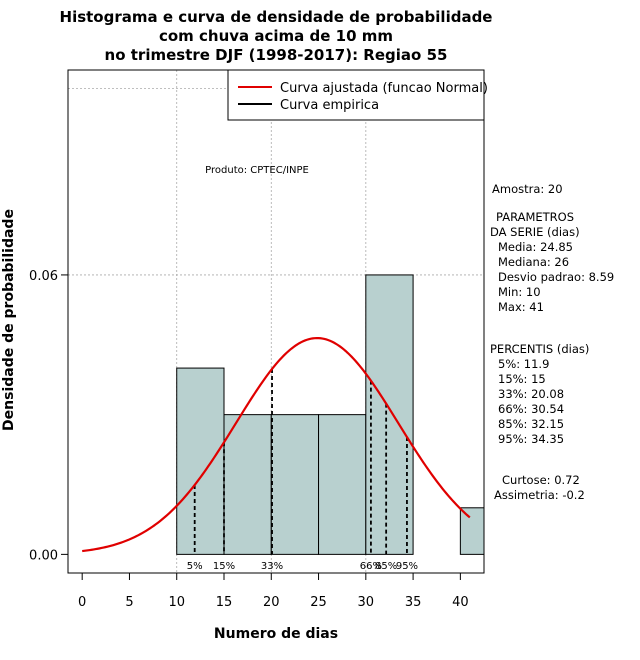  Describe the element at coordinates (527, 189) in the screenshot. I see `stat-amostra: Amostra: 20` at that location.